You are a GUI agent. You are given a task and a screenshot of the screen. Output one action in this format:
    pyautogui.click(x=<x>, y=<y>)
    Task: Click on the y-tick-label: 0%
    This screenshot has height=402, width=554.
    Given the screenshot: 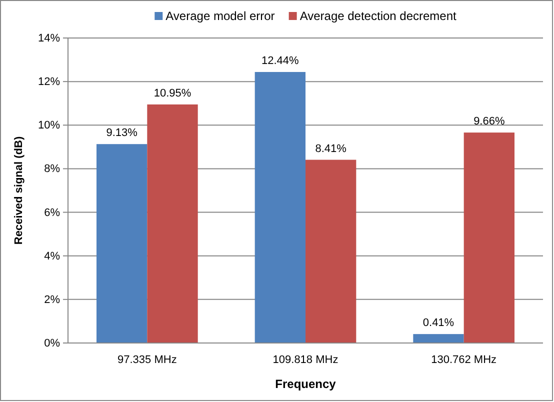 What is the action you would take?
    pyautogui.click(x=52, y=344)
    